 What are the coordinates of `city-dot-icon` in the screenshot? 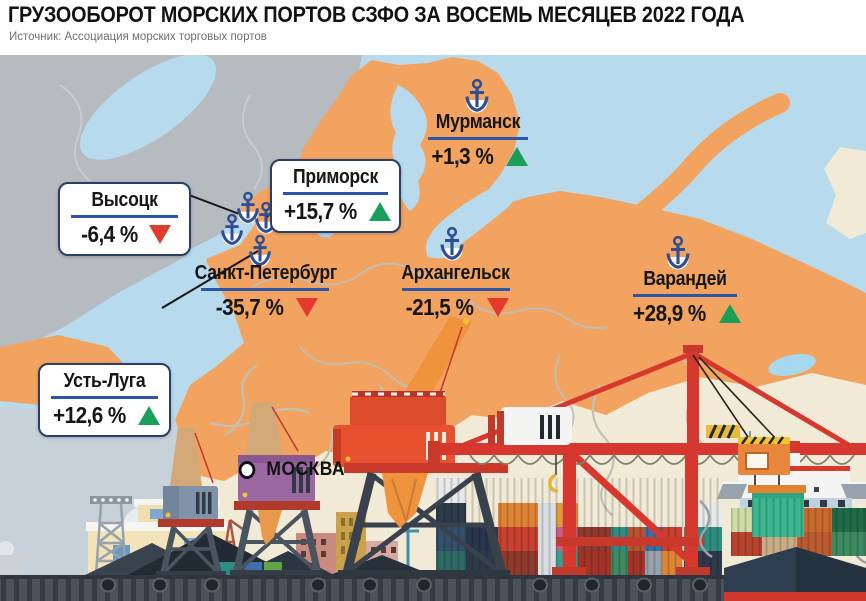 It's located at (247, 470).